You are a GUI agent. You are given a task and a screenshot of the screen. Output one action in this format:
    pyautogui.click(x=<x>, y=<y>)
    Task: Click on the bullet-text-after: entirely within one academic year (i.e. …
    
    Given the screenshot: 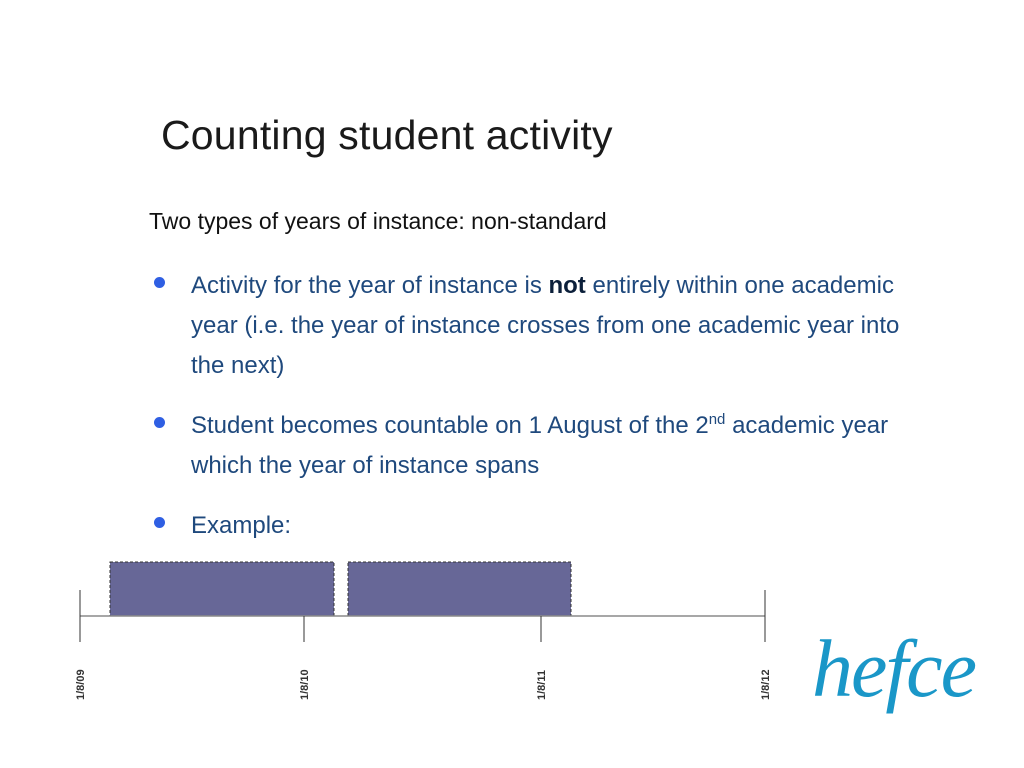 What is the action you would take?
    pyautogui.click(x=545, y=325)
    